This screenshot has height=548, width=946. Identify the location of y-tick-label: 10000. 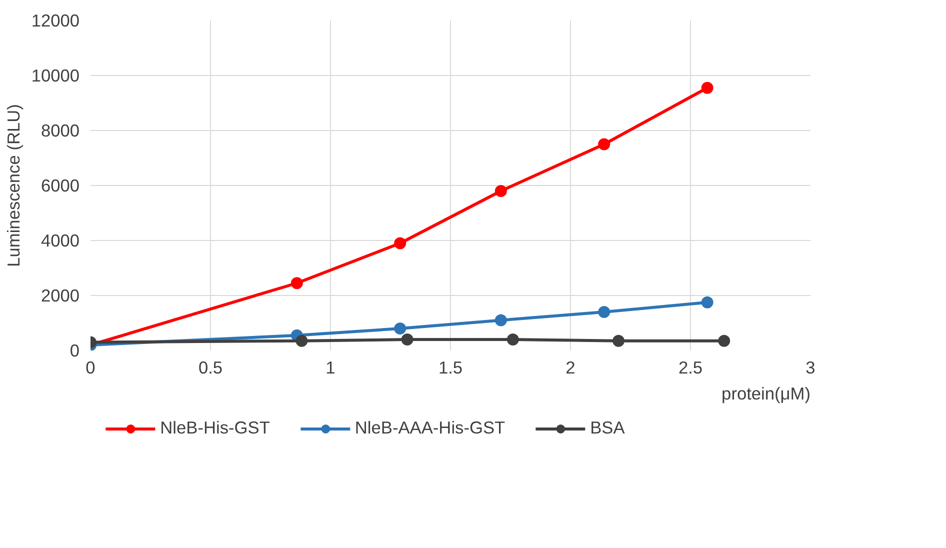
(55, 76).